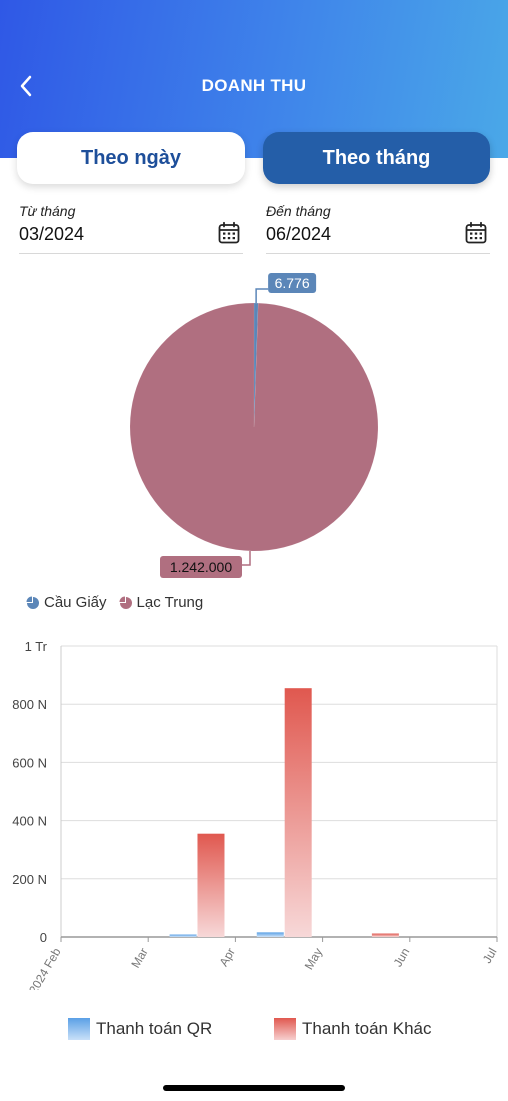  I want to click on qr-swatch, so click(79, 1029).